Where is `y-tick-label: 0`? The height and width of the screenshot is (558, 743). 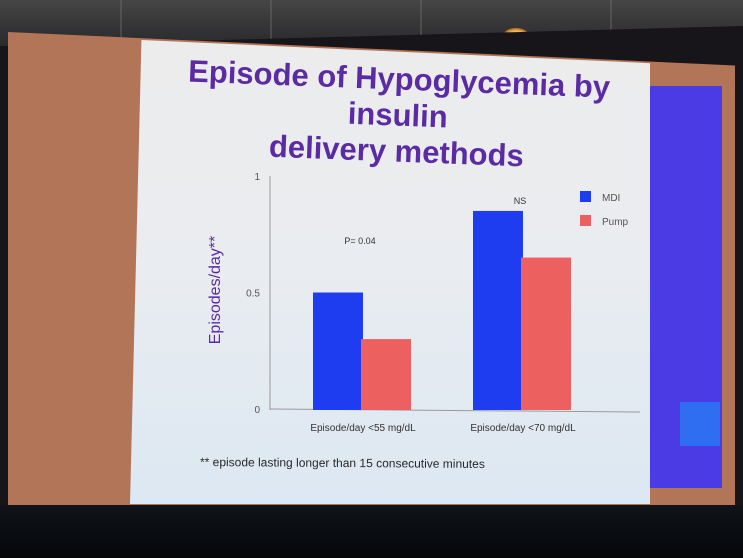 y-tick-label: 0 is located at coordinates (257, 410).